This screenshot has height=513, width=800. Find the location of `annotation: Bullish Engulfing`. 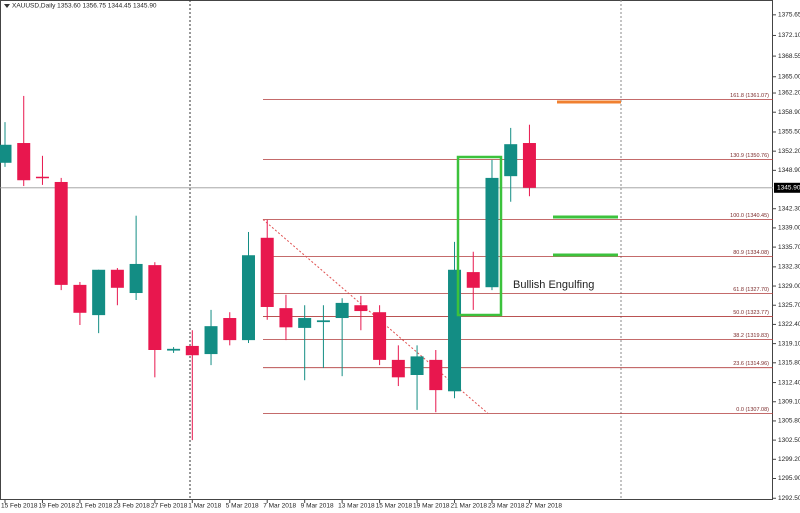

annotation: Bullish Engulfing is located at coordinates (553, 285).